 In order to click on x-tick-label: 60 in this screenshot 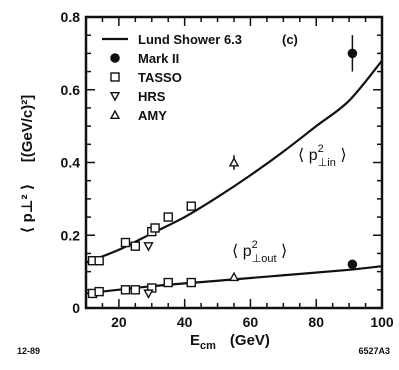, I will do `click(251, 322)`.